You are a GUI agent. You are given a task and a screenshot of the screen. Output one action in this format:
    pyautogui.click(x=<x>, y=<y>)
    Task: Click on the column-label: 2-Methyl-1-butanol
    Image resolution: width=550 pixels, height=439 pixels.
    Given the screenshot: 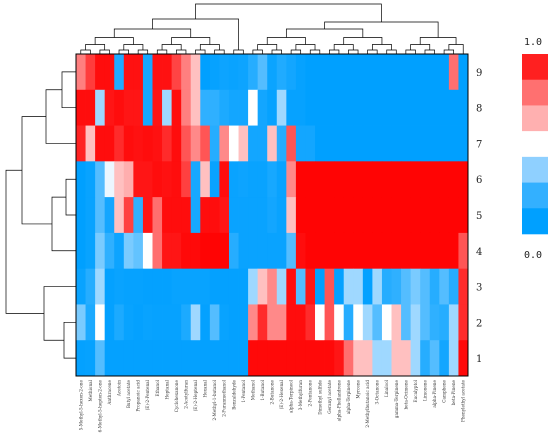 What is the action you would take?
    pyautogui.click(x=214, y=399)
    